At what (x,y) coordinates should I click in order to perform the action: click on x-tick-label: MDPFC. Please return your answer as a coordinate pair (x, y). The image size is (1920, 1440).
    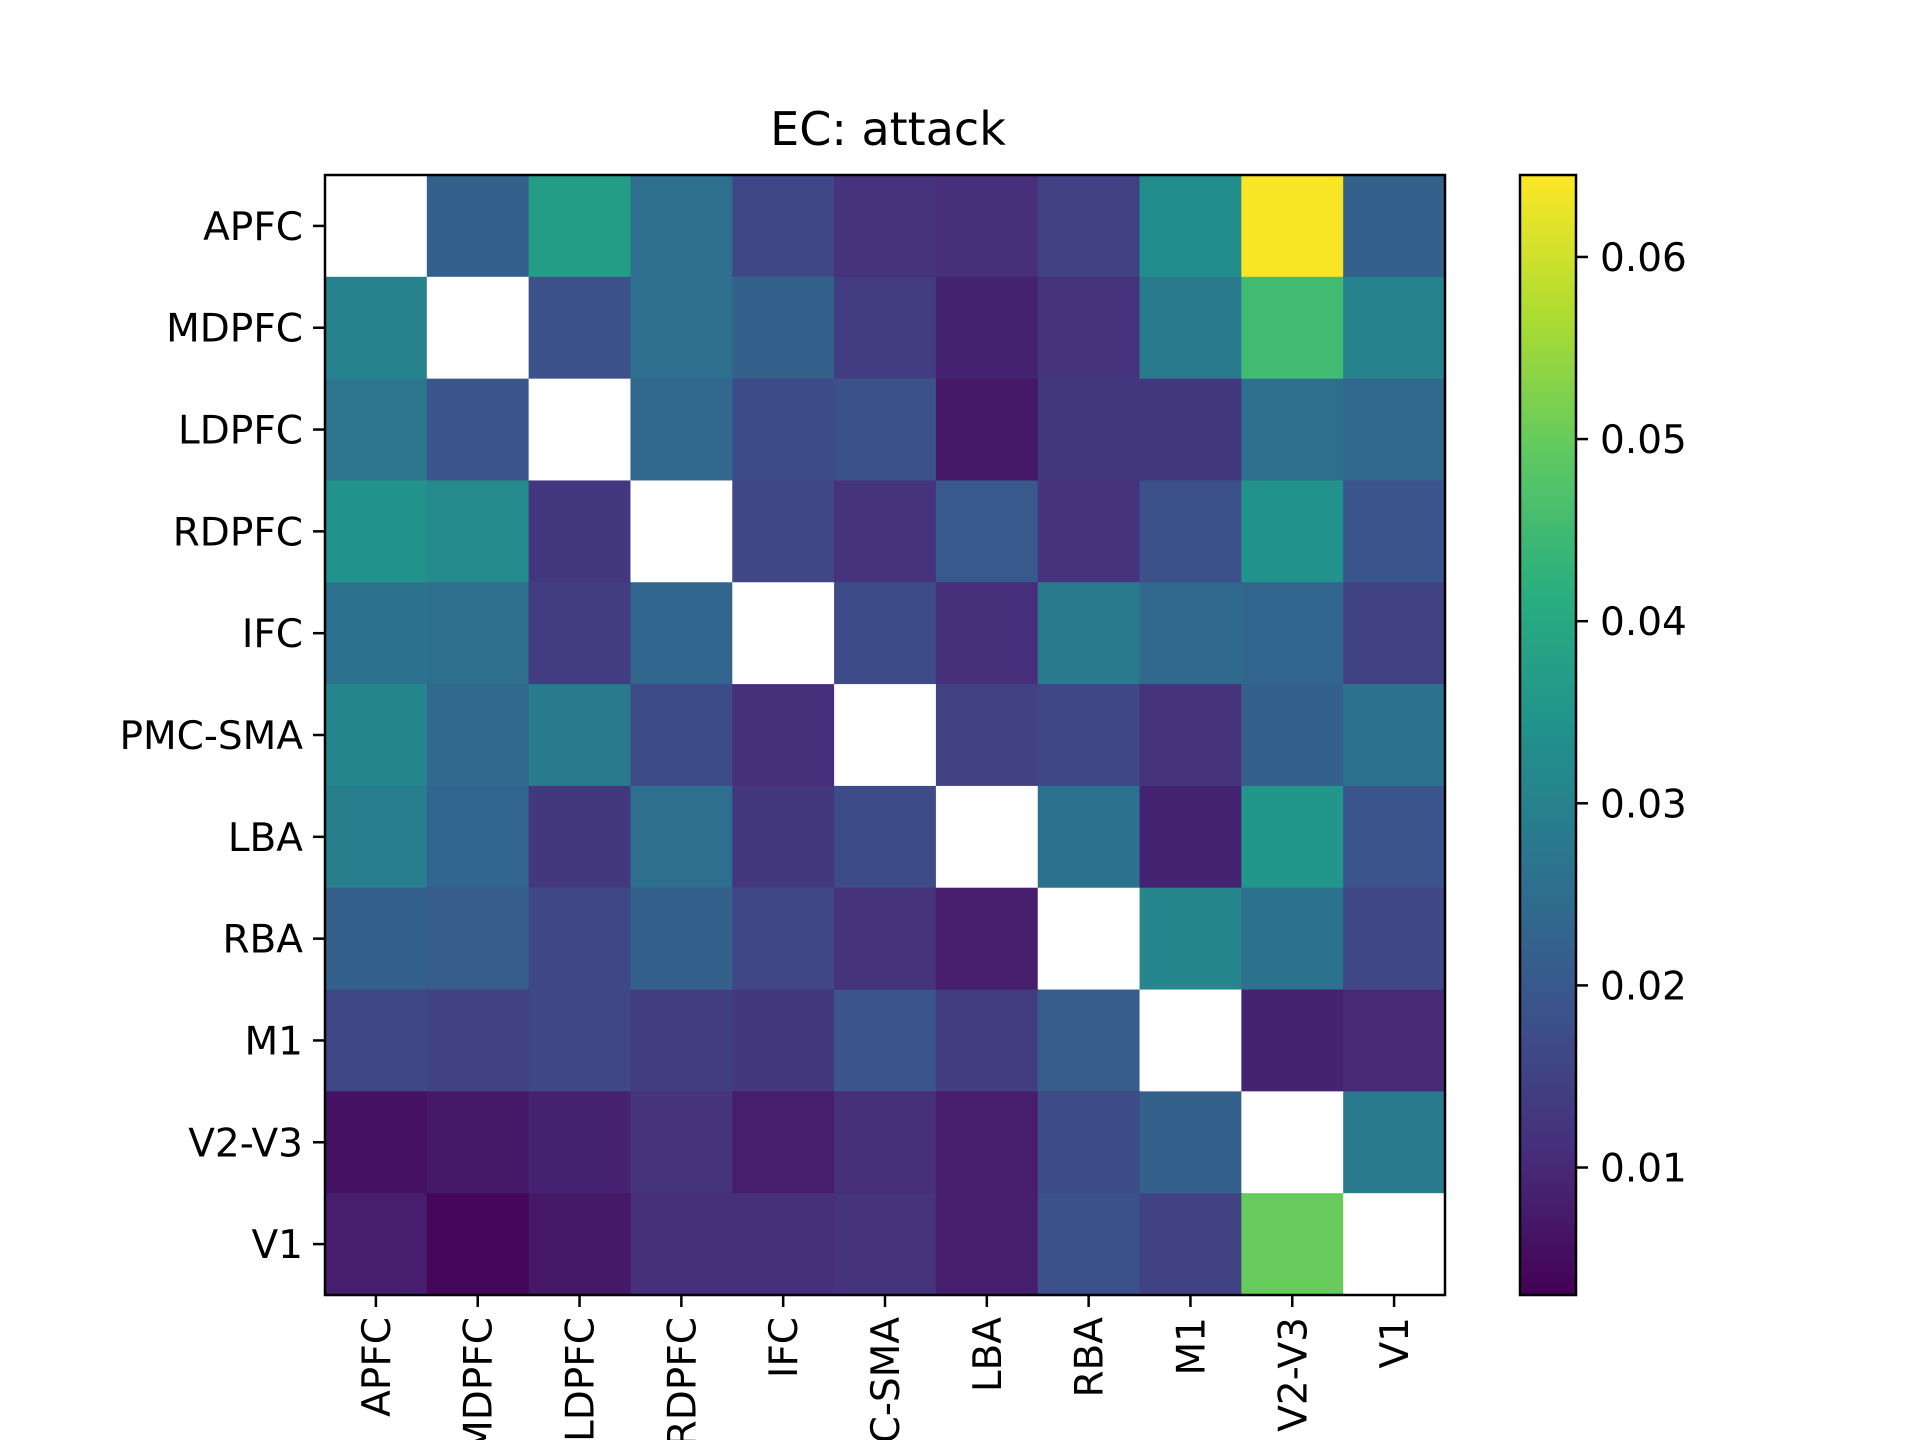
    Looking at the image, I should click on (479, 1378).